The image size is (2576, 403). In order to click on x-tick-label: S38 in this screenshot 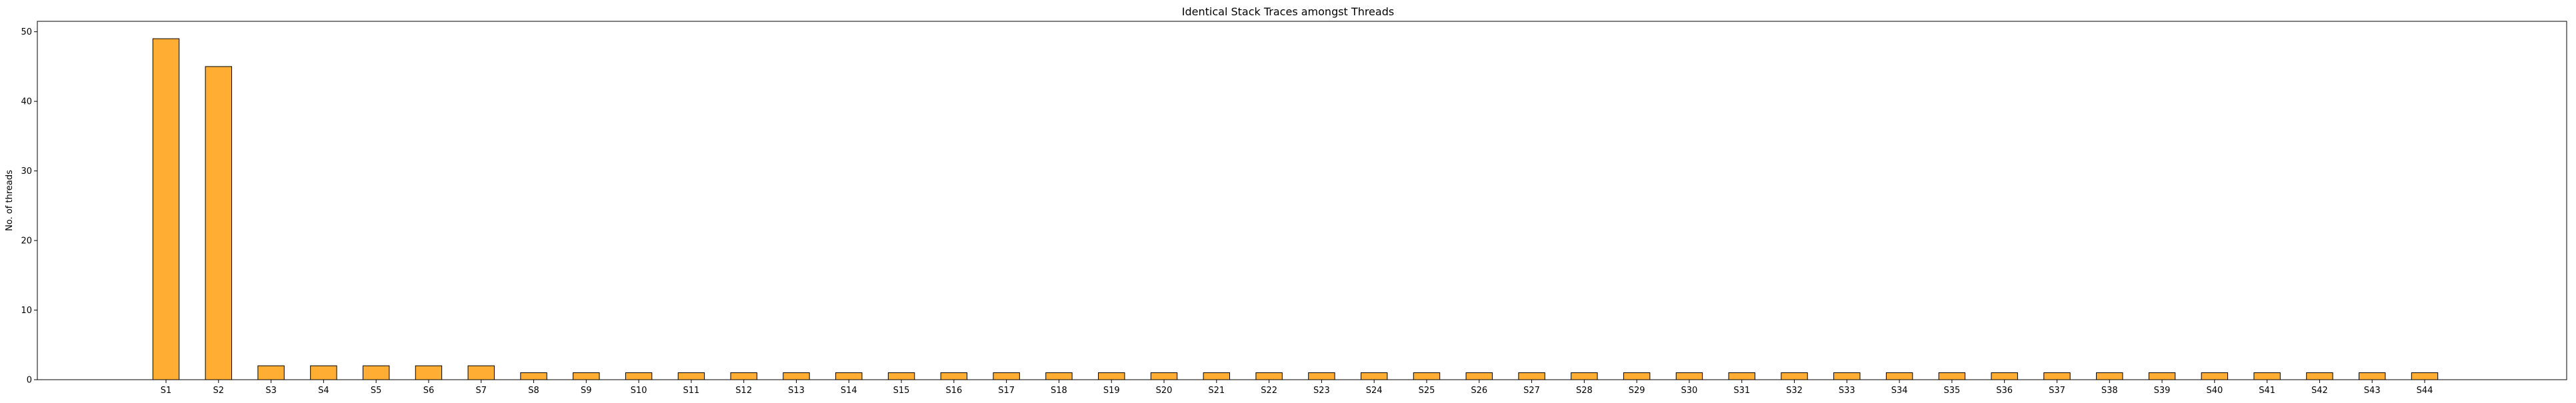, I will do `click(2109, 391)`.